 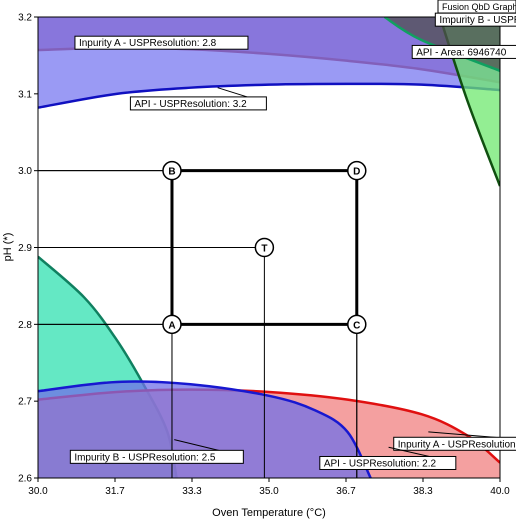 What do you see at coordinates (25, 402) in the screenshot?
I see `y-tick-label: 2.7` at bounding box center [25, 402].